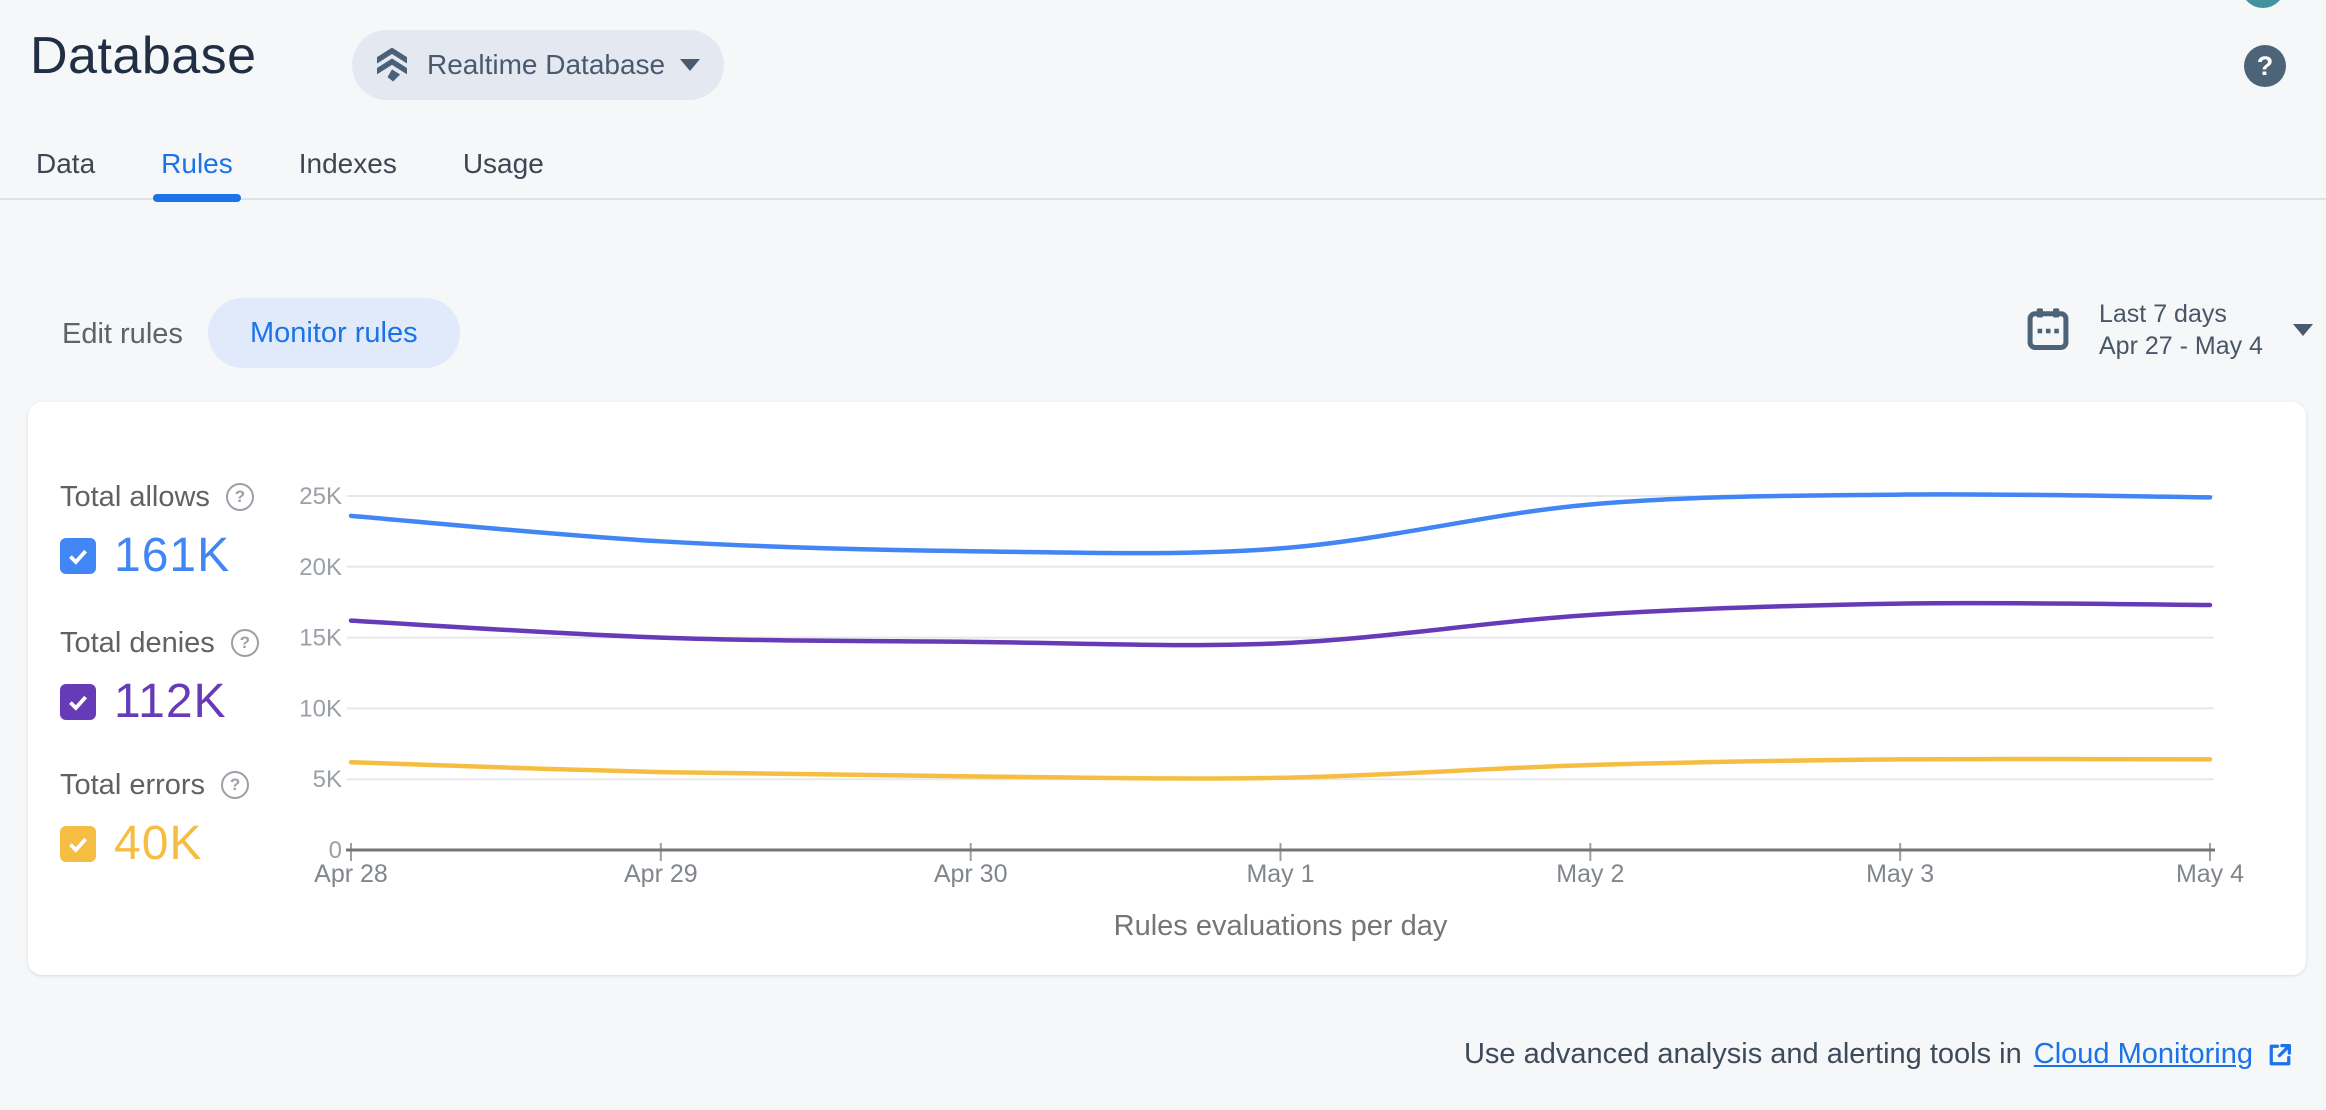 Image resolution: width=2326 pixels, height=1110 pixels. I want to click on chart-x-label: May 4, so click(2210, 874).